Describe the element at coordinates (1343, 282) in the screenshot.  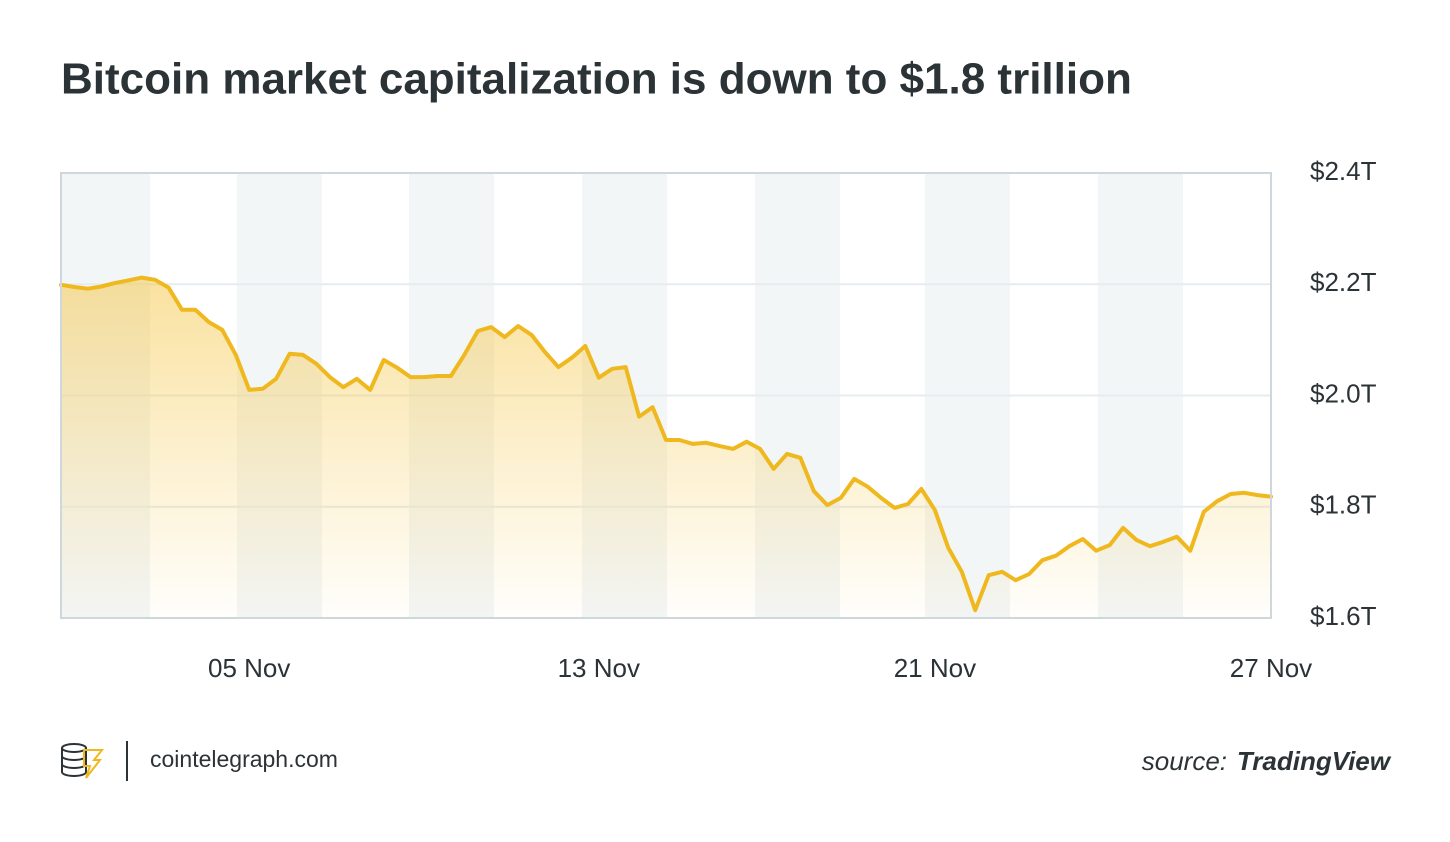
I see `y-tick-label: $2.2T` at that location.